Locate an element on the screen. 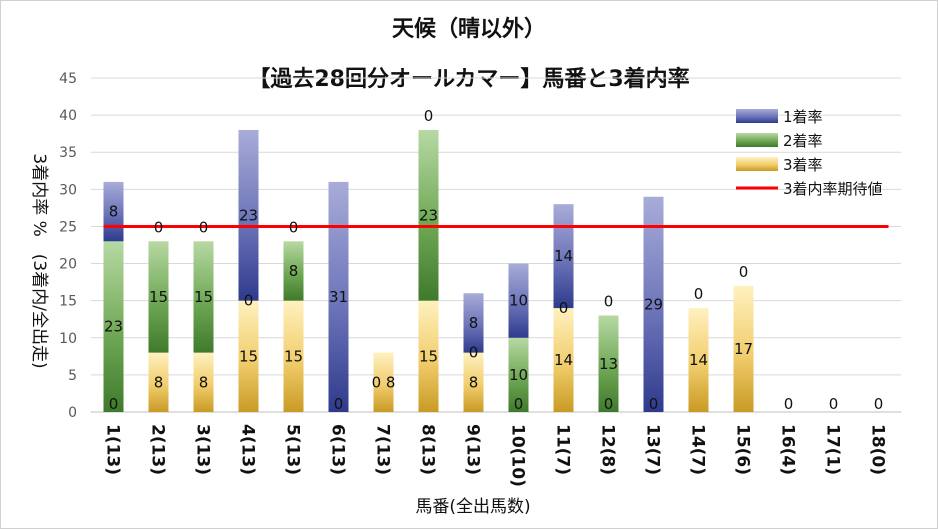 This screenshot has width=938, height=529. legend: 1着率 2着率 3着率 3着内率期待値 is located at coordinates (809, 153).